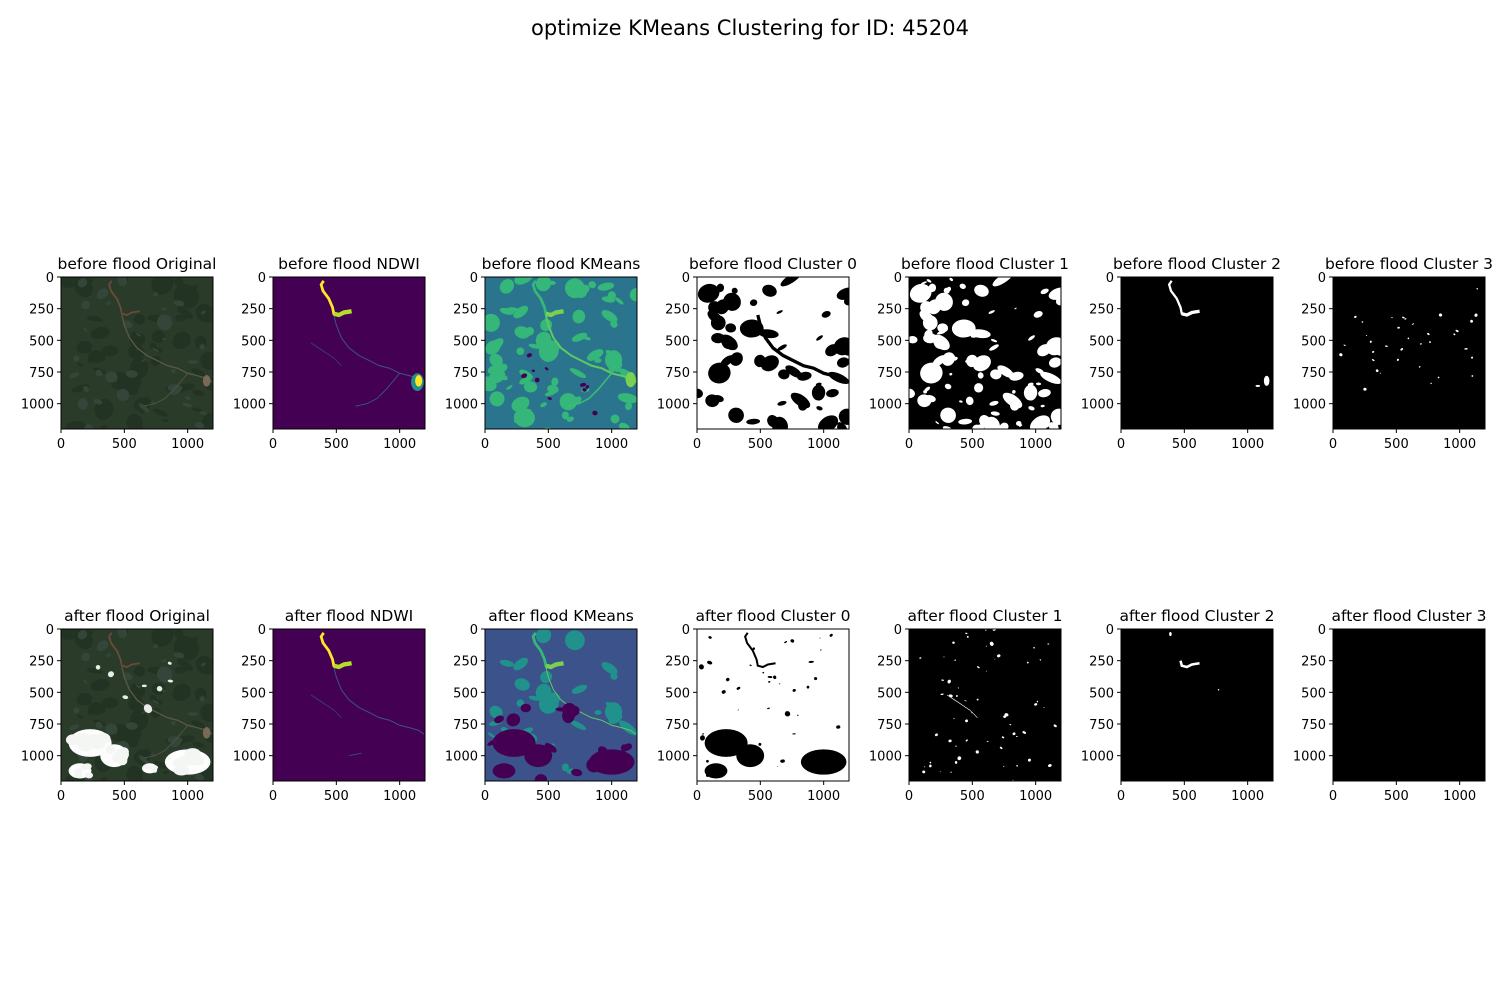 This screenshot has height=1000, width=1500. I want to click on water-high, so click(342, 313).